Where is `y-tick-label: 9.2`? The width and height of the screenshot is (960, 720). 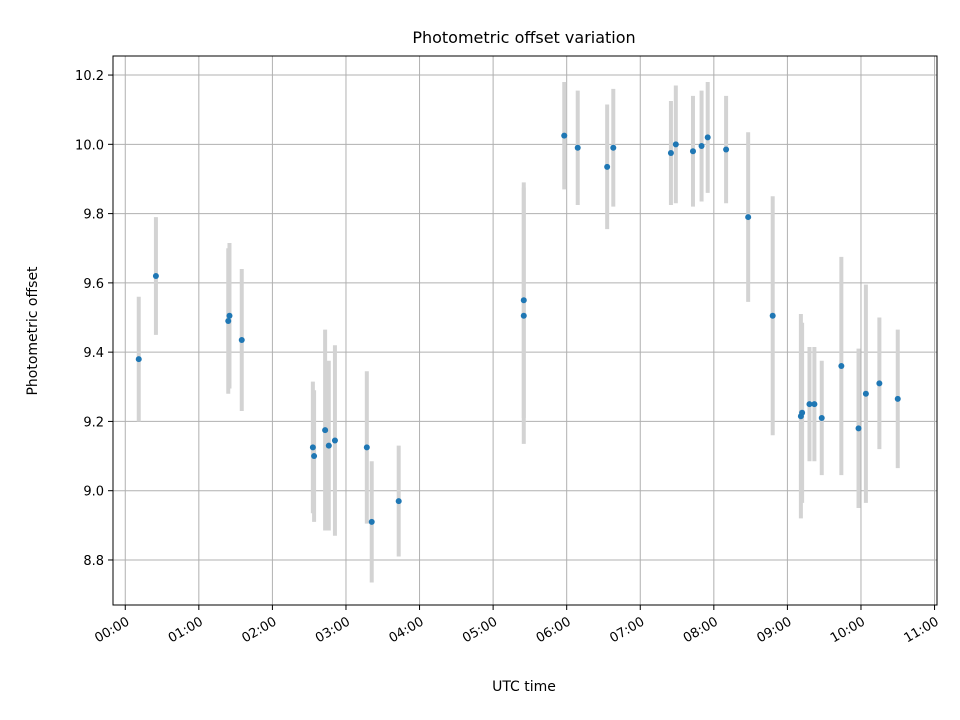 y-tick-label: 9.2 is located at coordinates (93, 422).